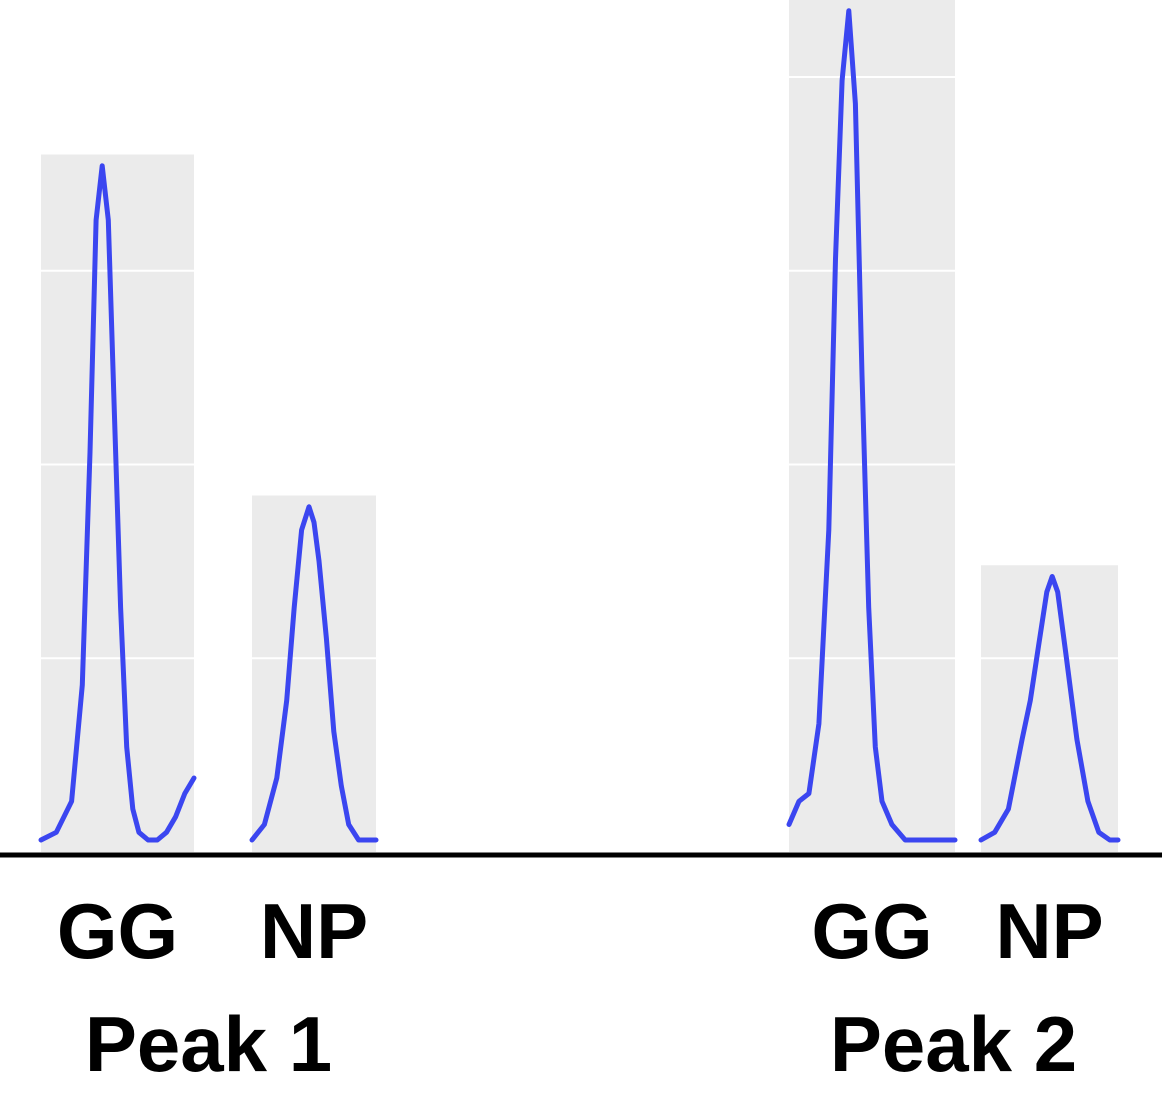 The image size is (1162, 1112). I want to click on density-line-peak-2-gg, so click(872, 425).